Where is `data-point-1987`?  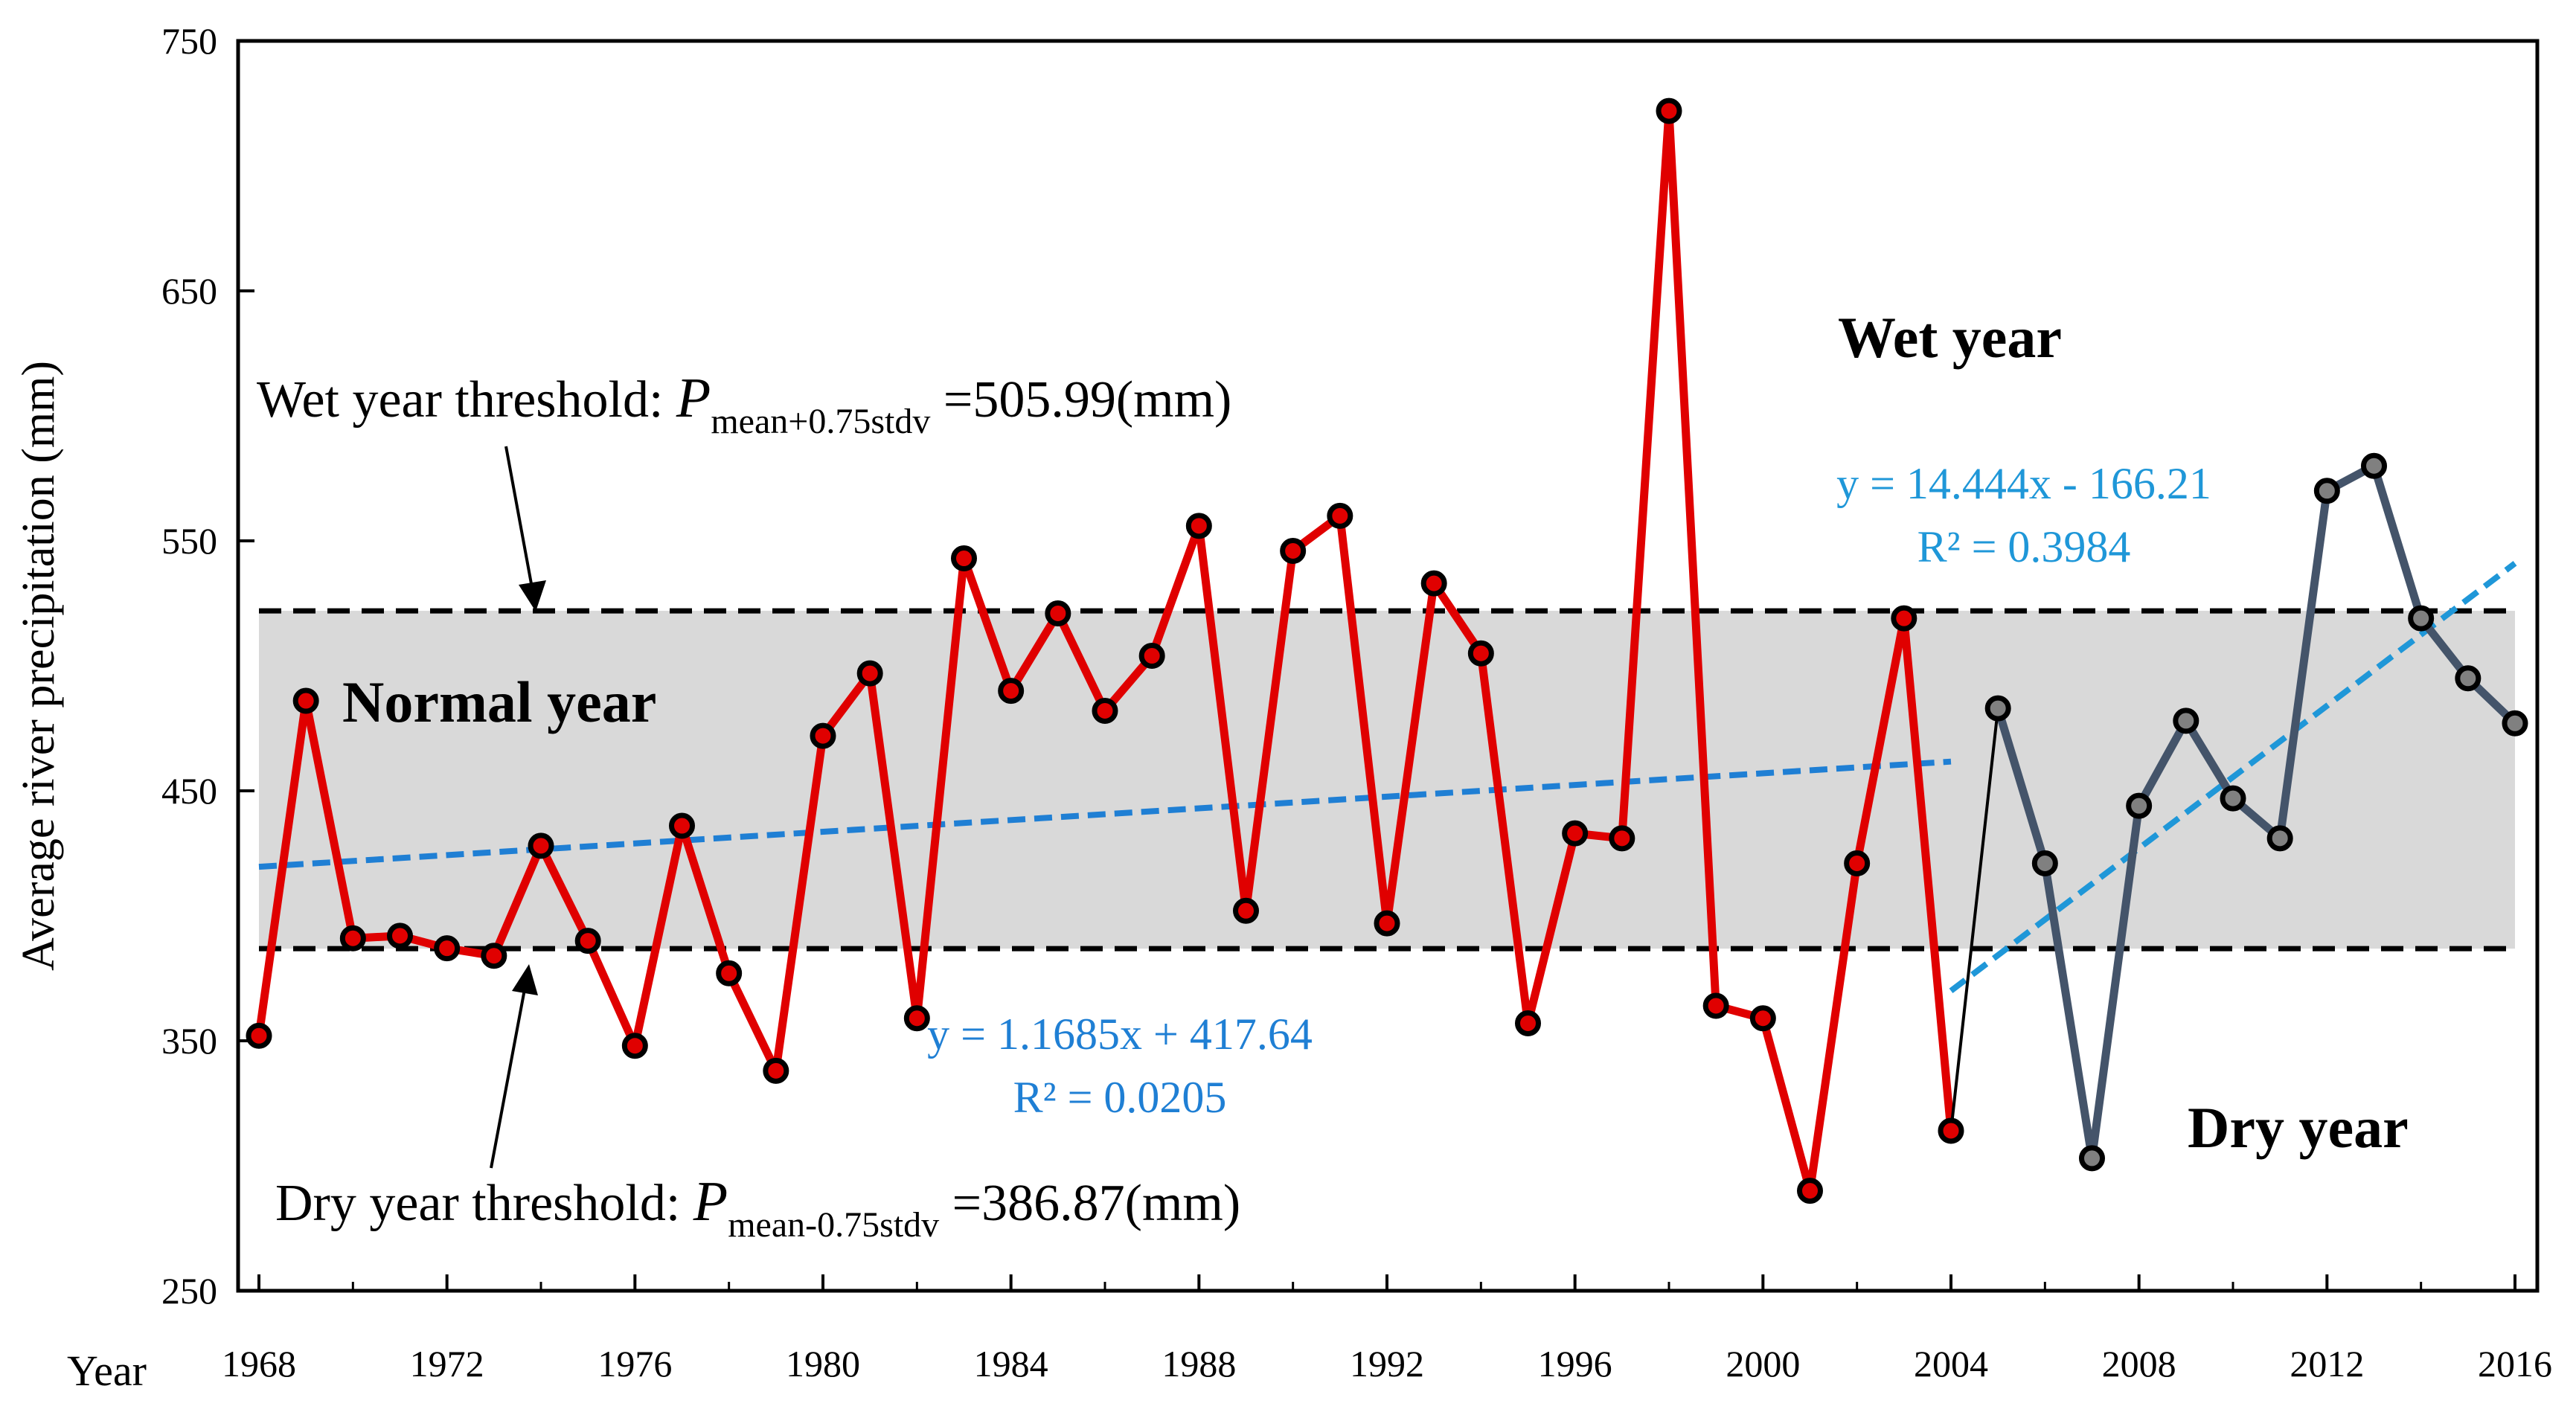 data-point-1987 is located at coordinates (1152, 656).